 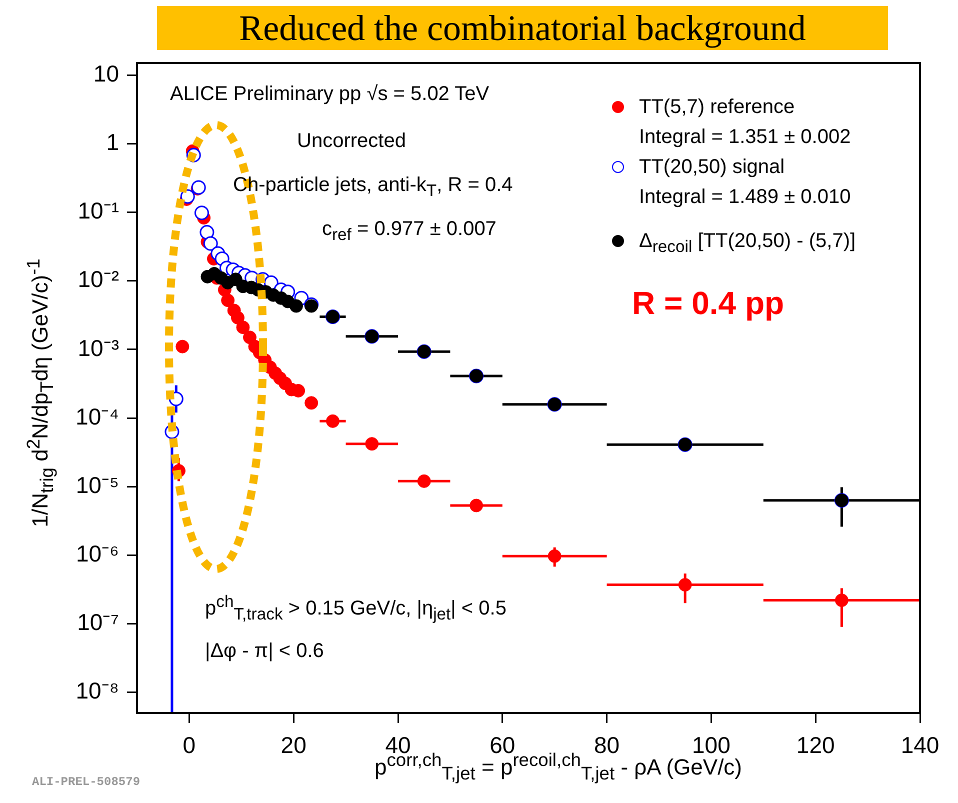 I want to click on y-tick-label: 10⁻³, so click(x=99, y=347).